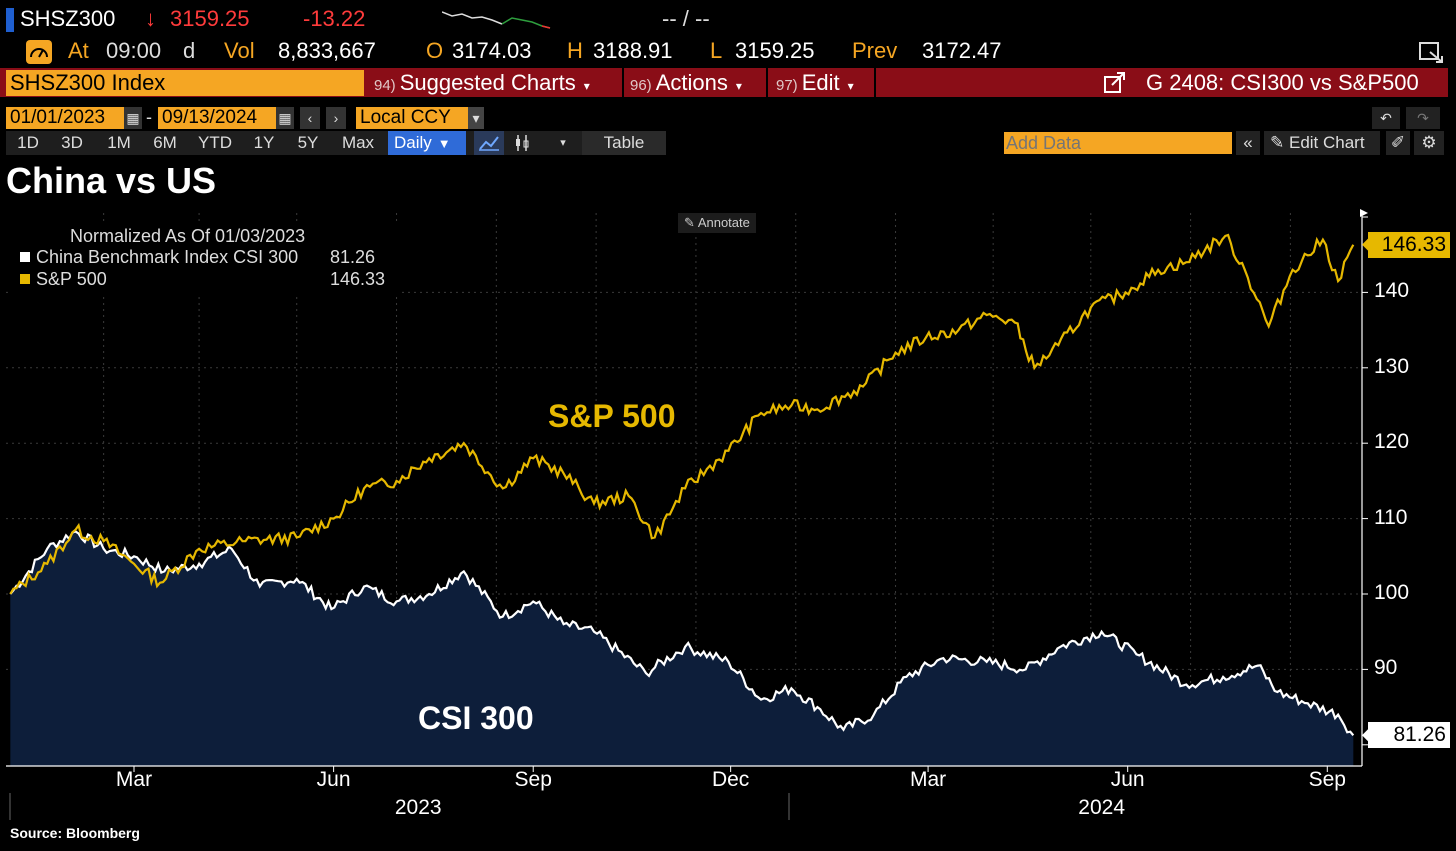 Image resolution: width=1456 pixels, height=851 pixels. What do you see at coordinates (385, 85) in the screenshot?
I see `suggested-charts-number: 94)` at bounding box center [385, 85].